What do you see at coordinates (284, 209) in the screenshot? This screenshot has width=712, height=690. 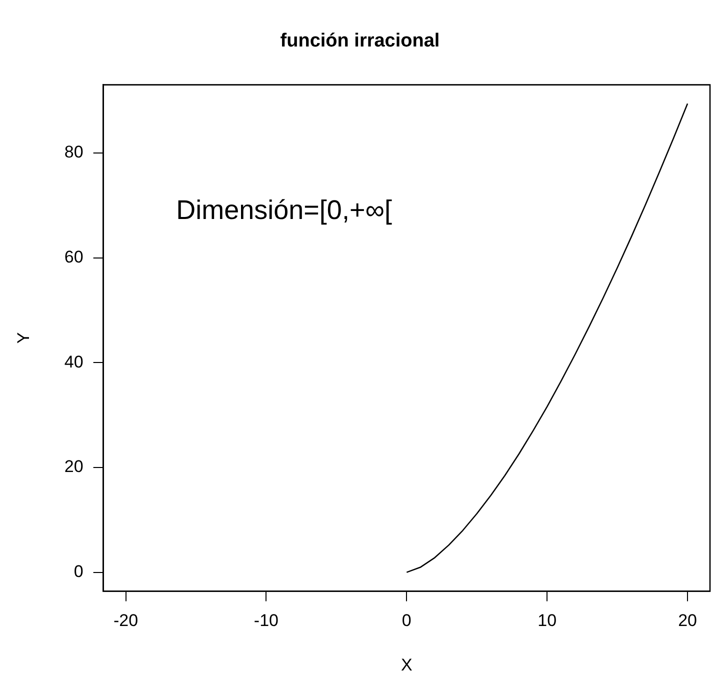 I see `annotation: Dimensión=[0,+∞[` at bounding box center [284, 209].